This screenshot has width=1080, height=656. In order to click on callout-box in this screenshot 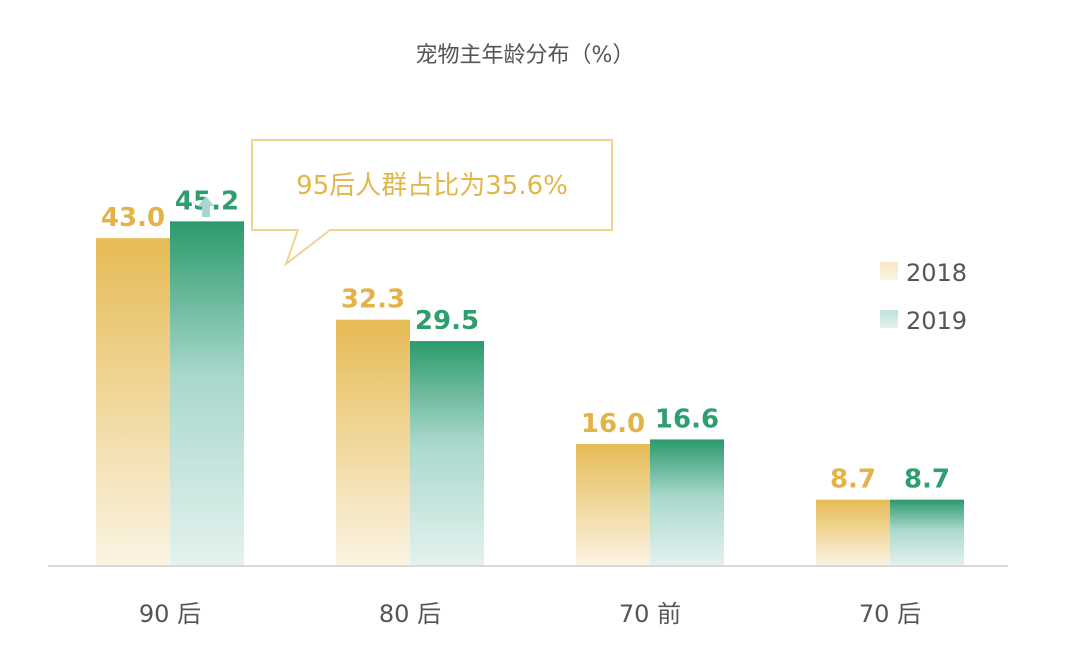, I will do `click(432, 203)`.